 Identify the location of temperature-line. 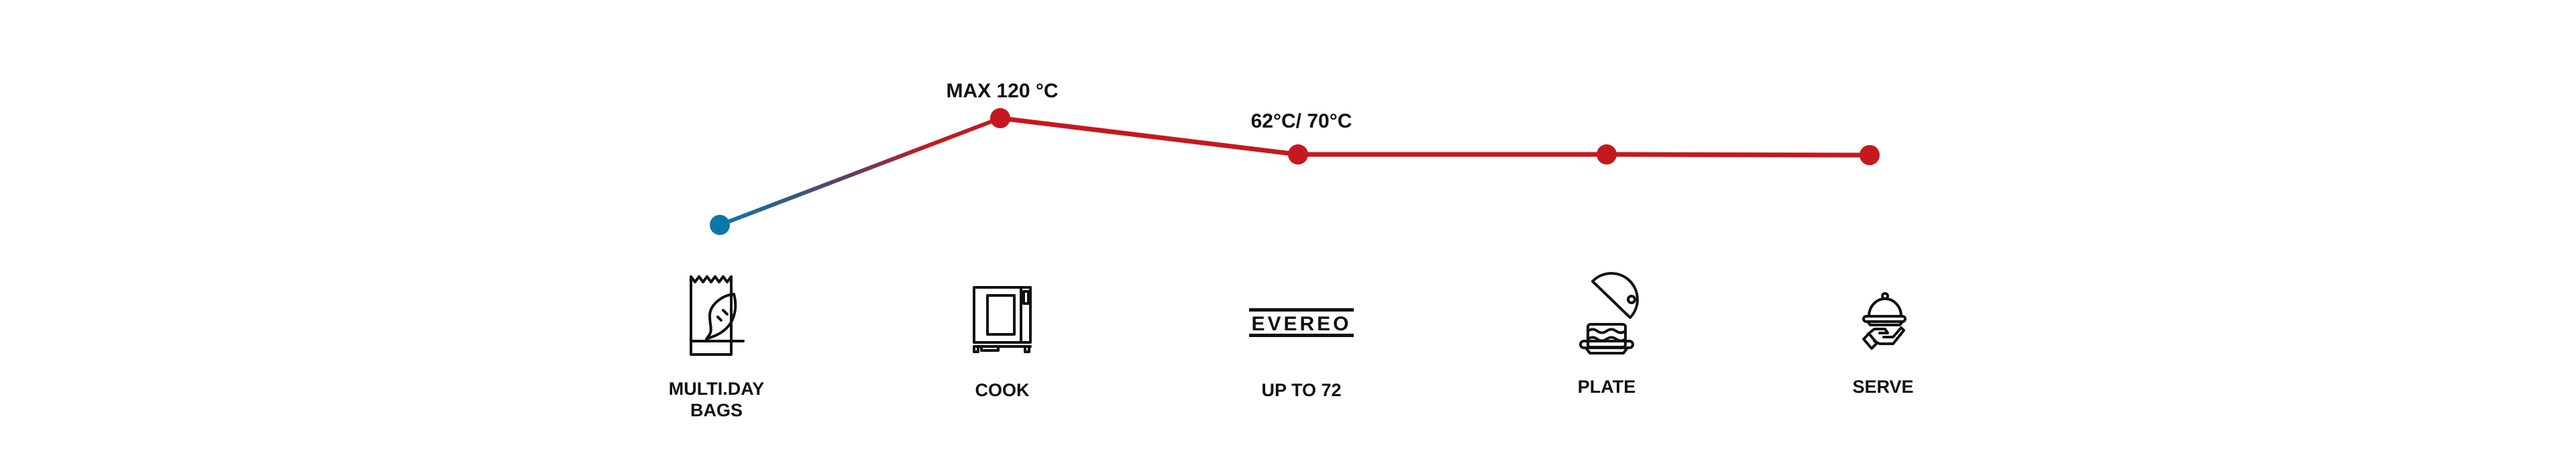
(1294, 171).